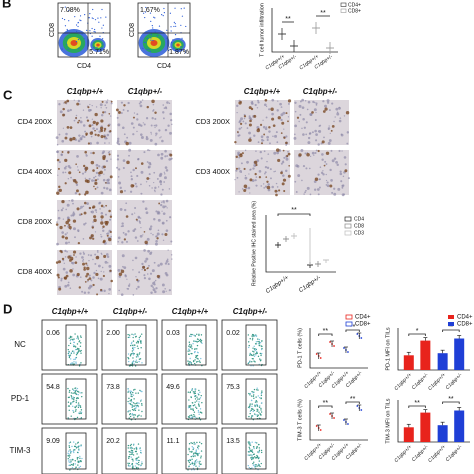 Image resolution: width=474 pixels, height=474 pixels. What do you see at coordinates (233, 441) in the screenshot?
I see `gate-value: 13.5` at bounding box center [233, 441].